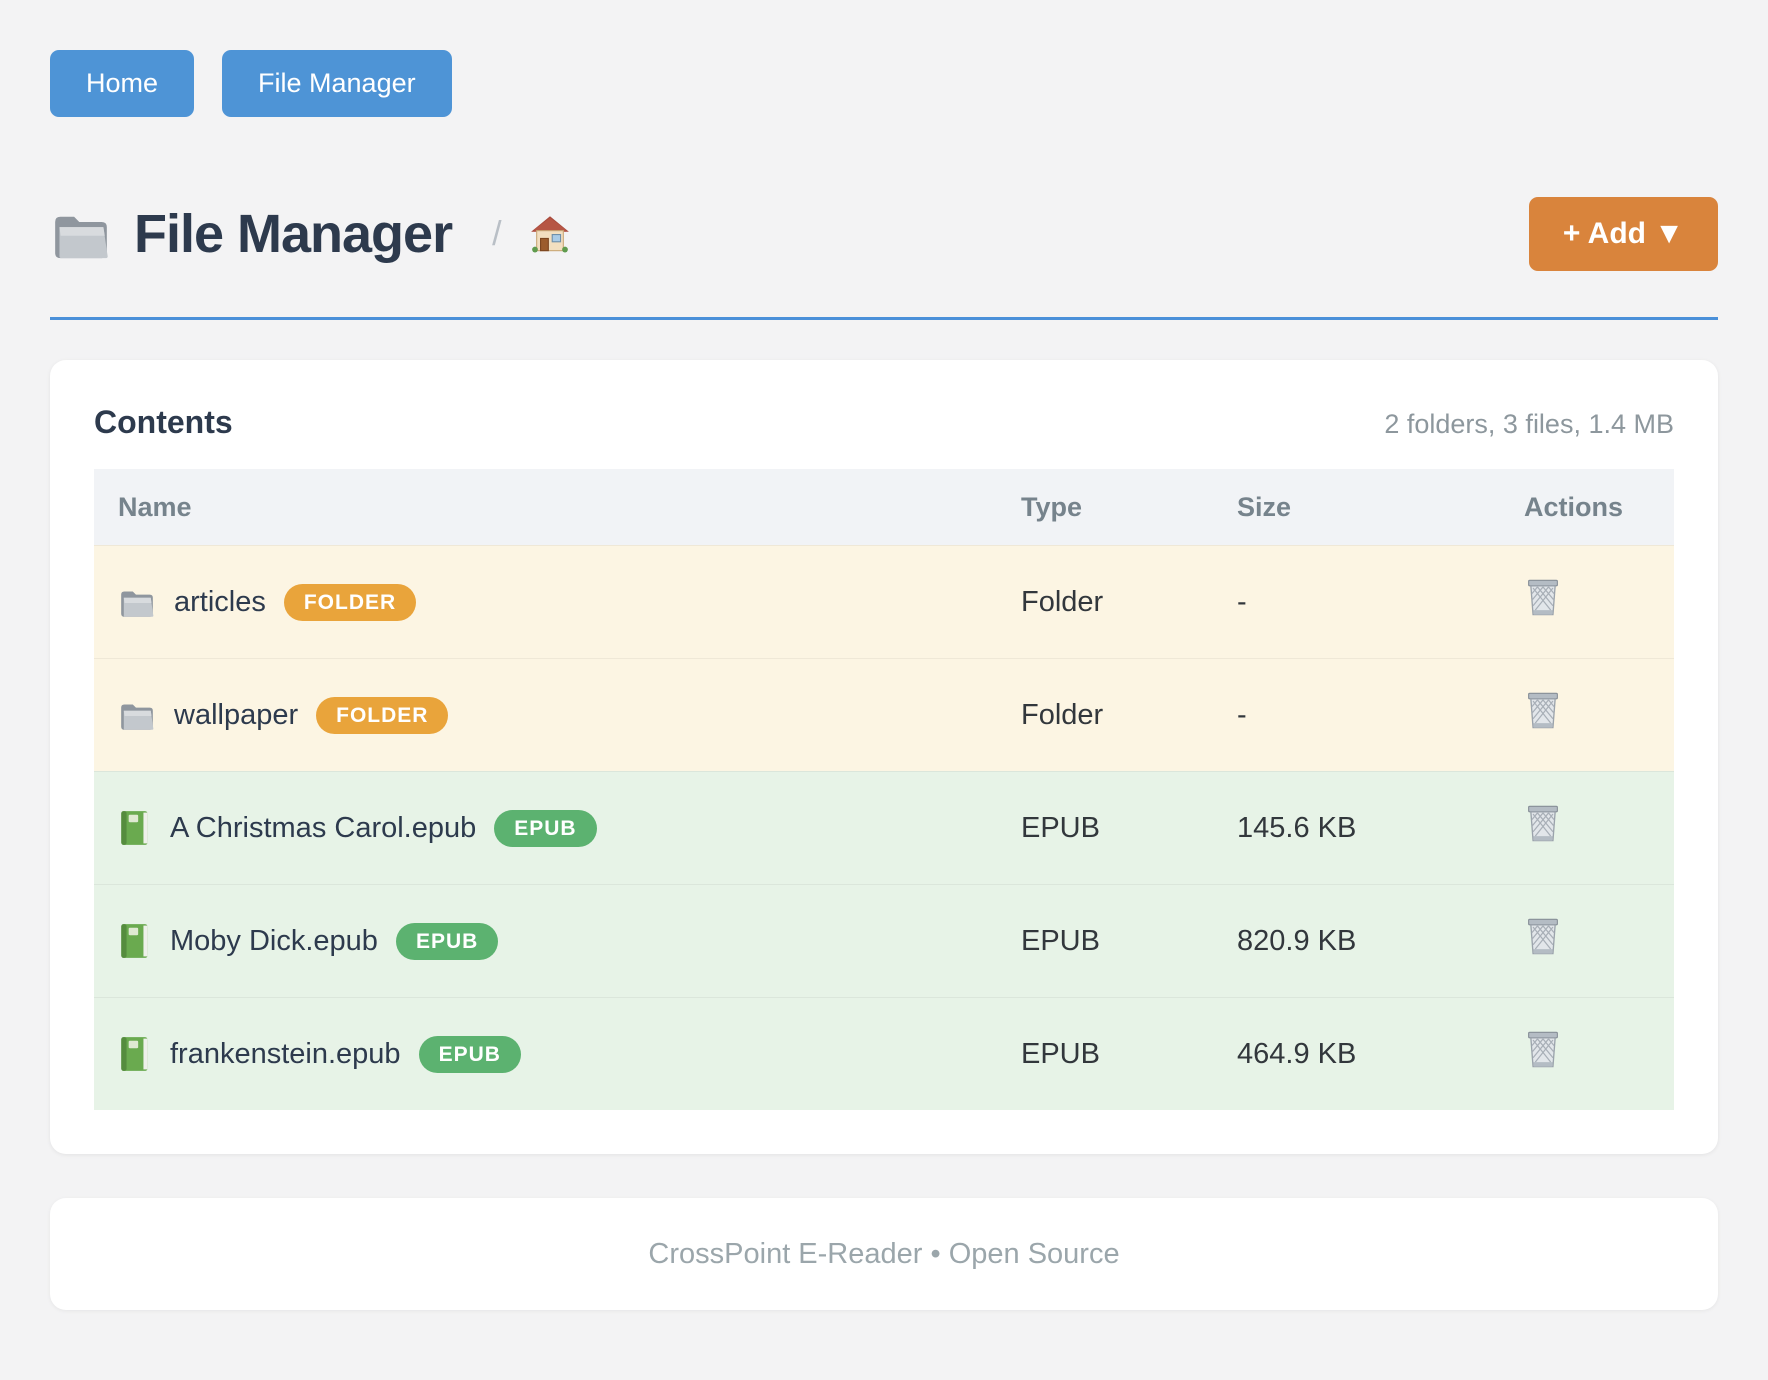 The width and height of the screenshot is (1768, 1380). I want to click on table-row: frankenstein.epub EPUB EPUB 464.9 KB, so click(884, 1053).